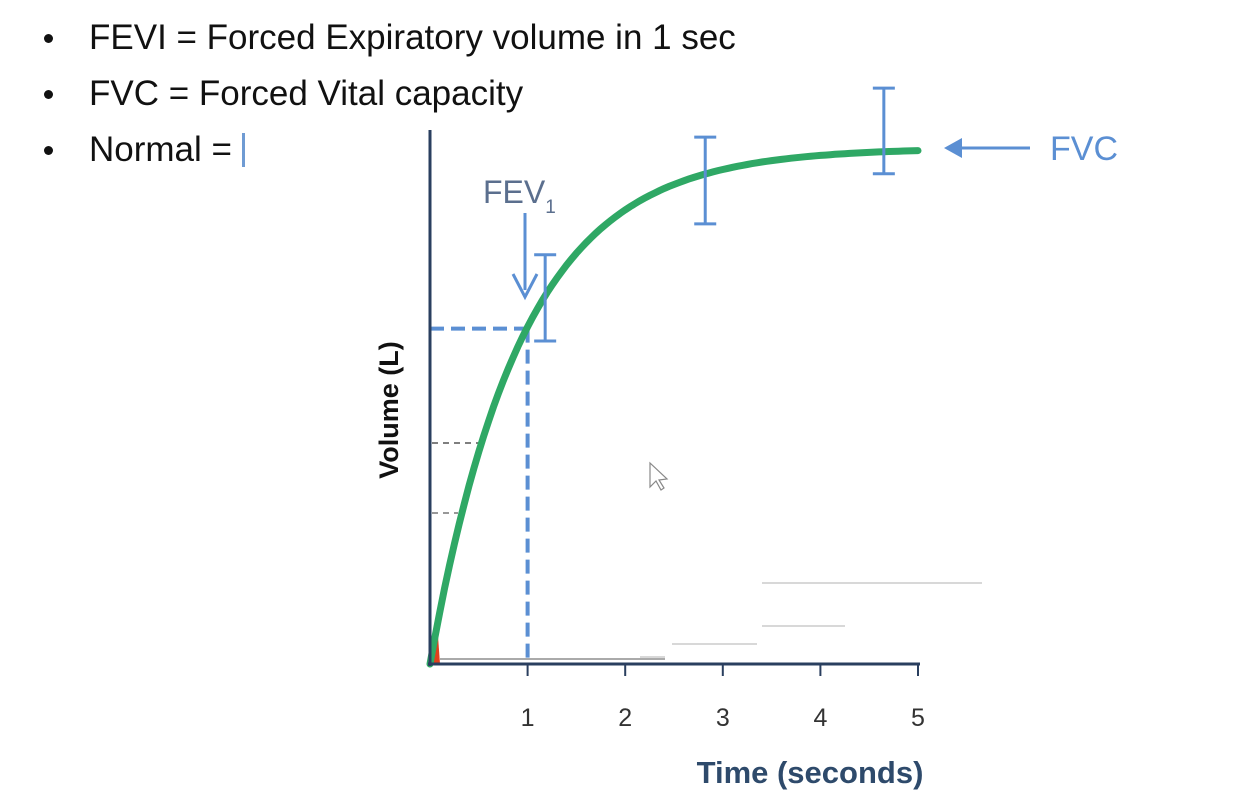 This screenshot has width=1254, height=804. What do you see at coordinates (528, 718) in the screenshot?
I see `x-tick-label: 1` at bounding box center [528, 718].